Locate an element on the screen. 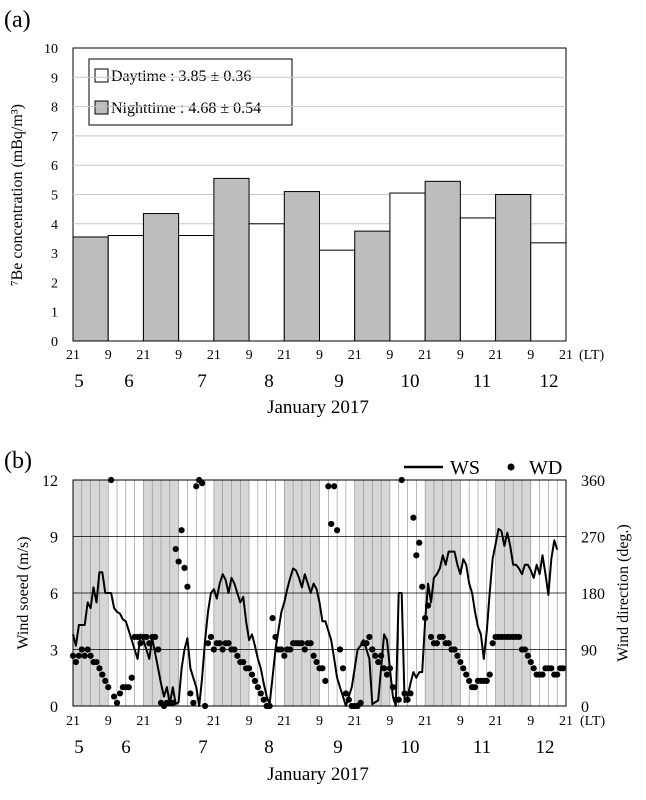 This screenshot has height=800, width=646. ytick-label-right: 0 is located at coordinates (585, 707).